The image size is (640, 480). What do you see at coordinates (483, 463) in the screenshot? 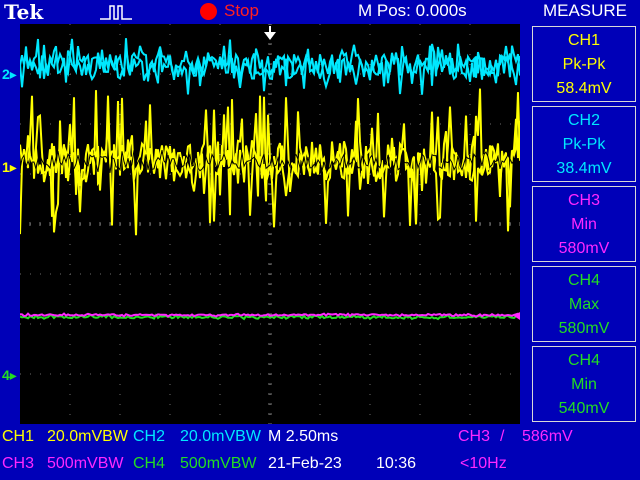
I see `trigger-frequency: <10Hz` at bounding box center [483, 463].